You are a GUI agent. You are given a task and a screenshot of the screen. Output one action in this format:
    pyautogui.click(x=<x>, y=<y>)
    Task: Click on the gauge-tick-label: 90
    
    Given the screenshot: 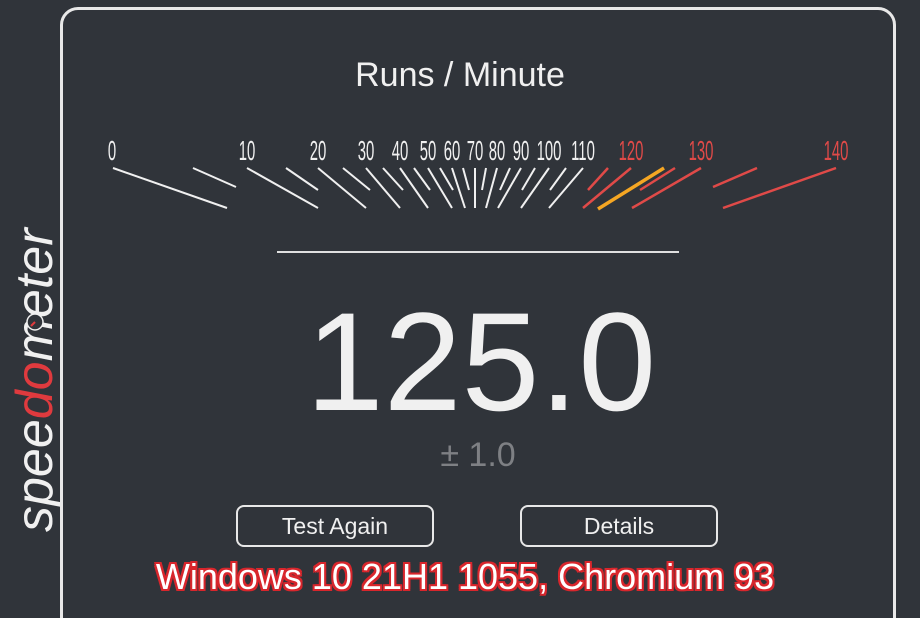 What is the action you would take?
    pyautogui.click(x=521, y=150)
    